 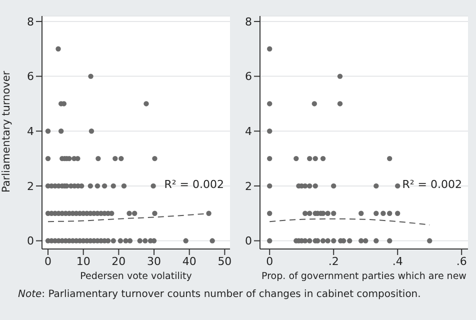 What do you see at coordinates (6, 131) in the screenshot?
I see `y-axis-title: Parliamentary turnover` at bounding box center [6, 131].